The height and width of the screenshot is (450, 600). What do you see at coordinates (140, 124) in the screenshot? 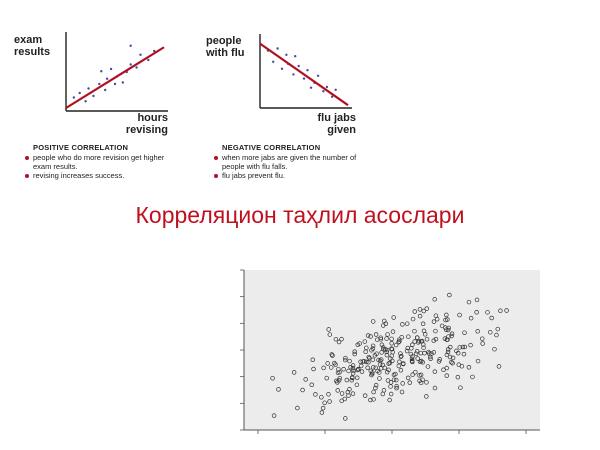
I see `pos-xlabel: hours revising` at bounding box center [140, 124].